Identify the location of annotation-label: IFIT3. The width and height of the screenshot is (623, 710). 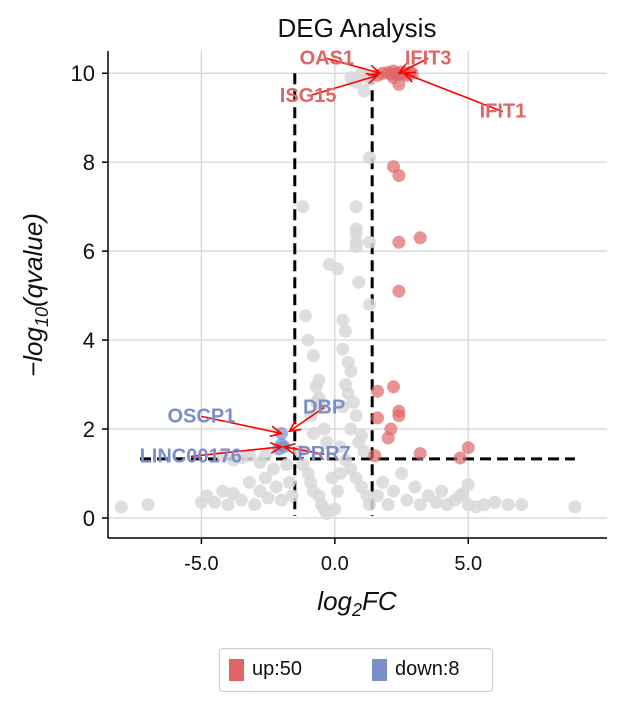
(428, 58).